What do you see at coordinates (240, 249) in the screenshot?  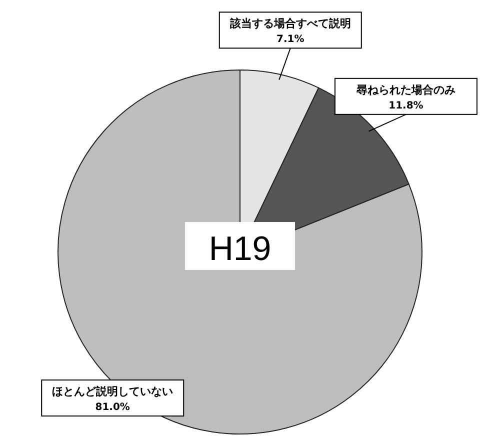 I see `title: H19` at bounding box center [240, 249].